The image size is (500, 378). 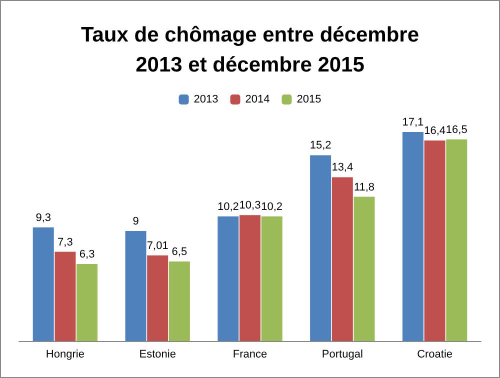 What do you see at coordinates (364, 187) in the screenshot?
I see `data-label: 11,8` at bounding box center [364, 187].